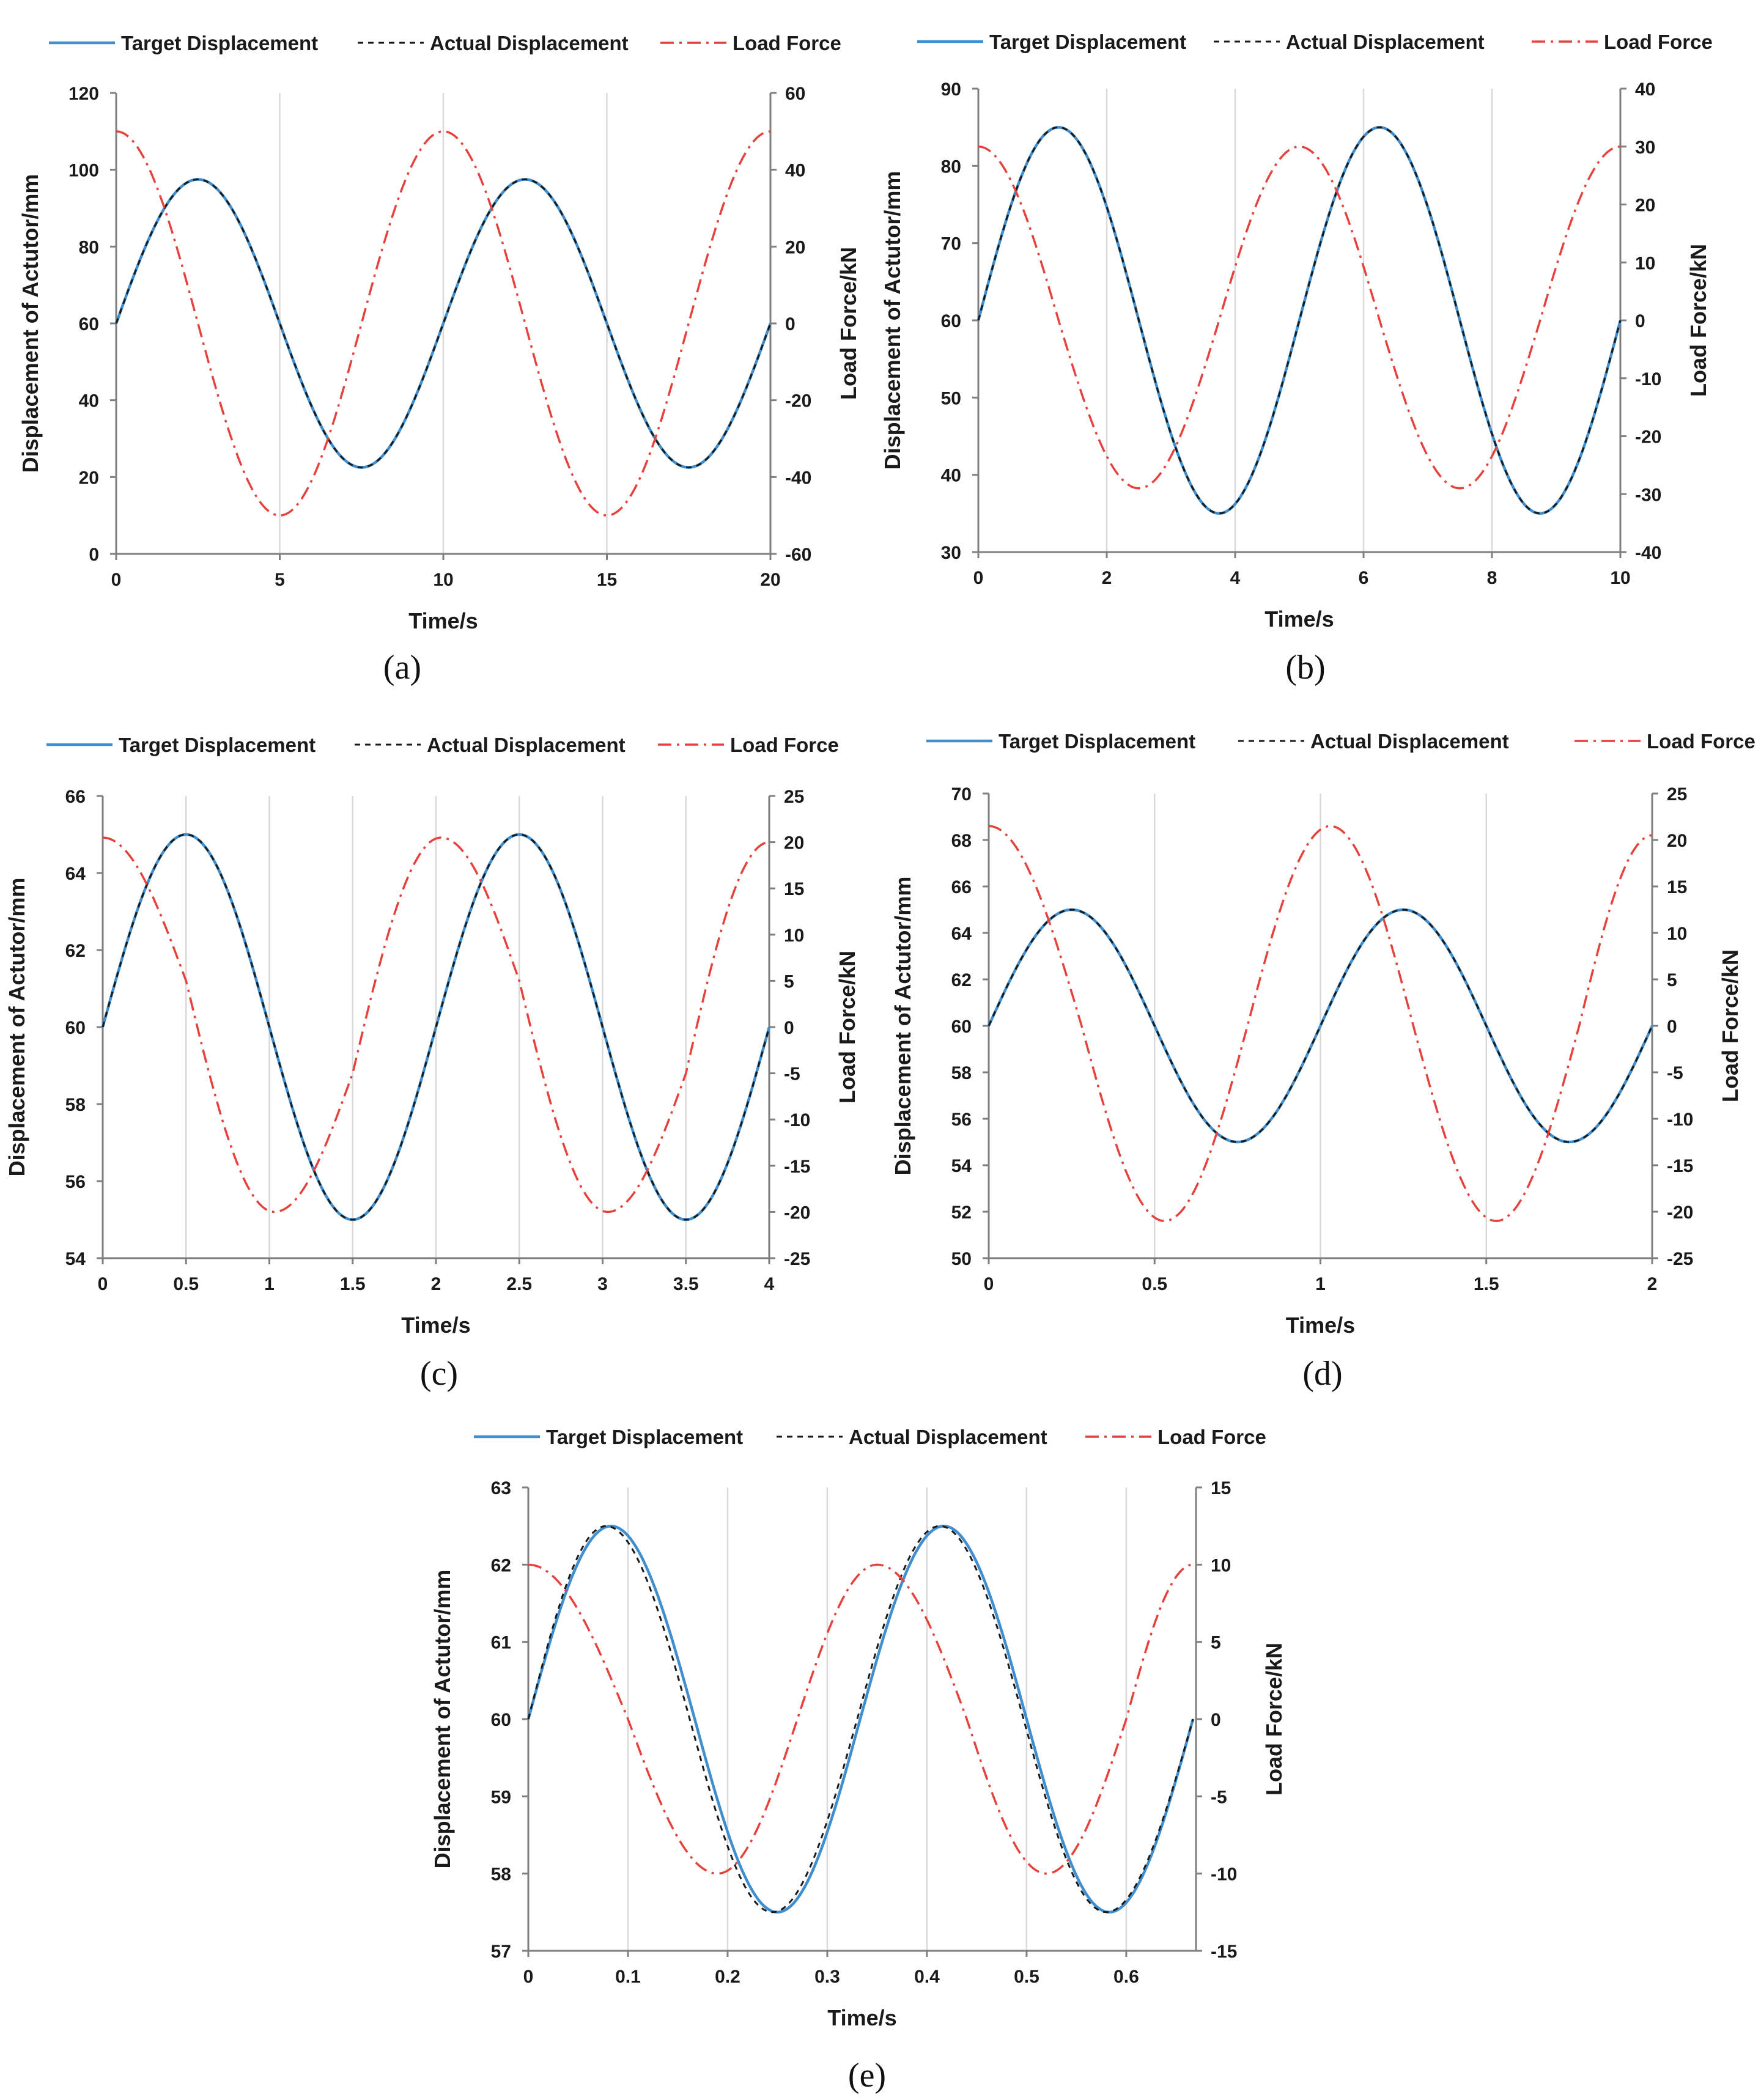 The height and width of the screenshot is (2100, 1761). Describe the element at coordinates (280, 580) in the screenshot. I see `x-tick-label: 5` at that location.